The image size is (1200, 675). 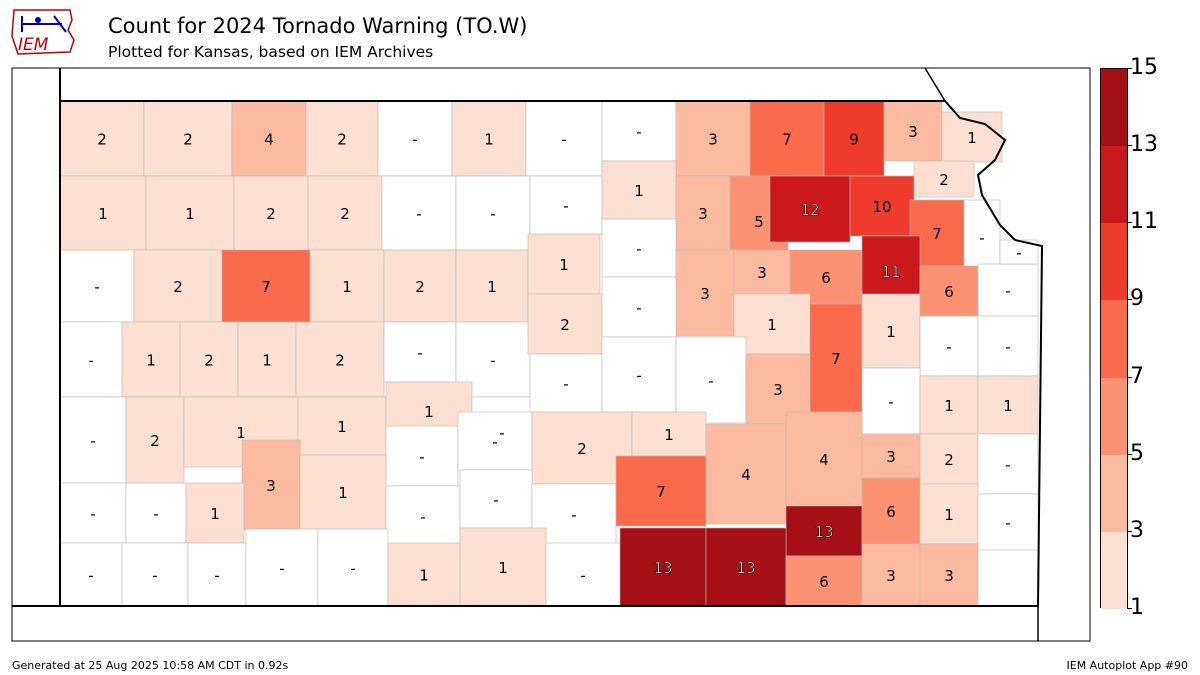 What do you see at coordinates (1144, 222) in the screenshot?
I see `colorbar-tick-label: 11` at bounding box center [1144, 222].